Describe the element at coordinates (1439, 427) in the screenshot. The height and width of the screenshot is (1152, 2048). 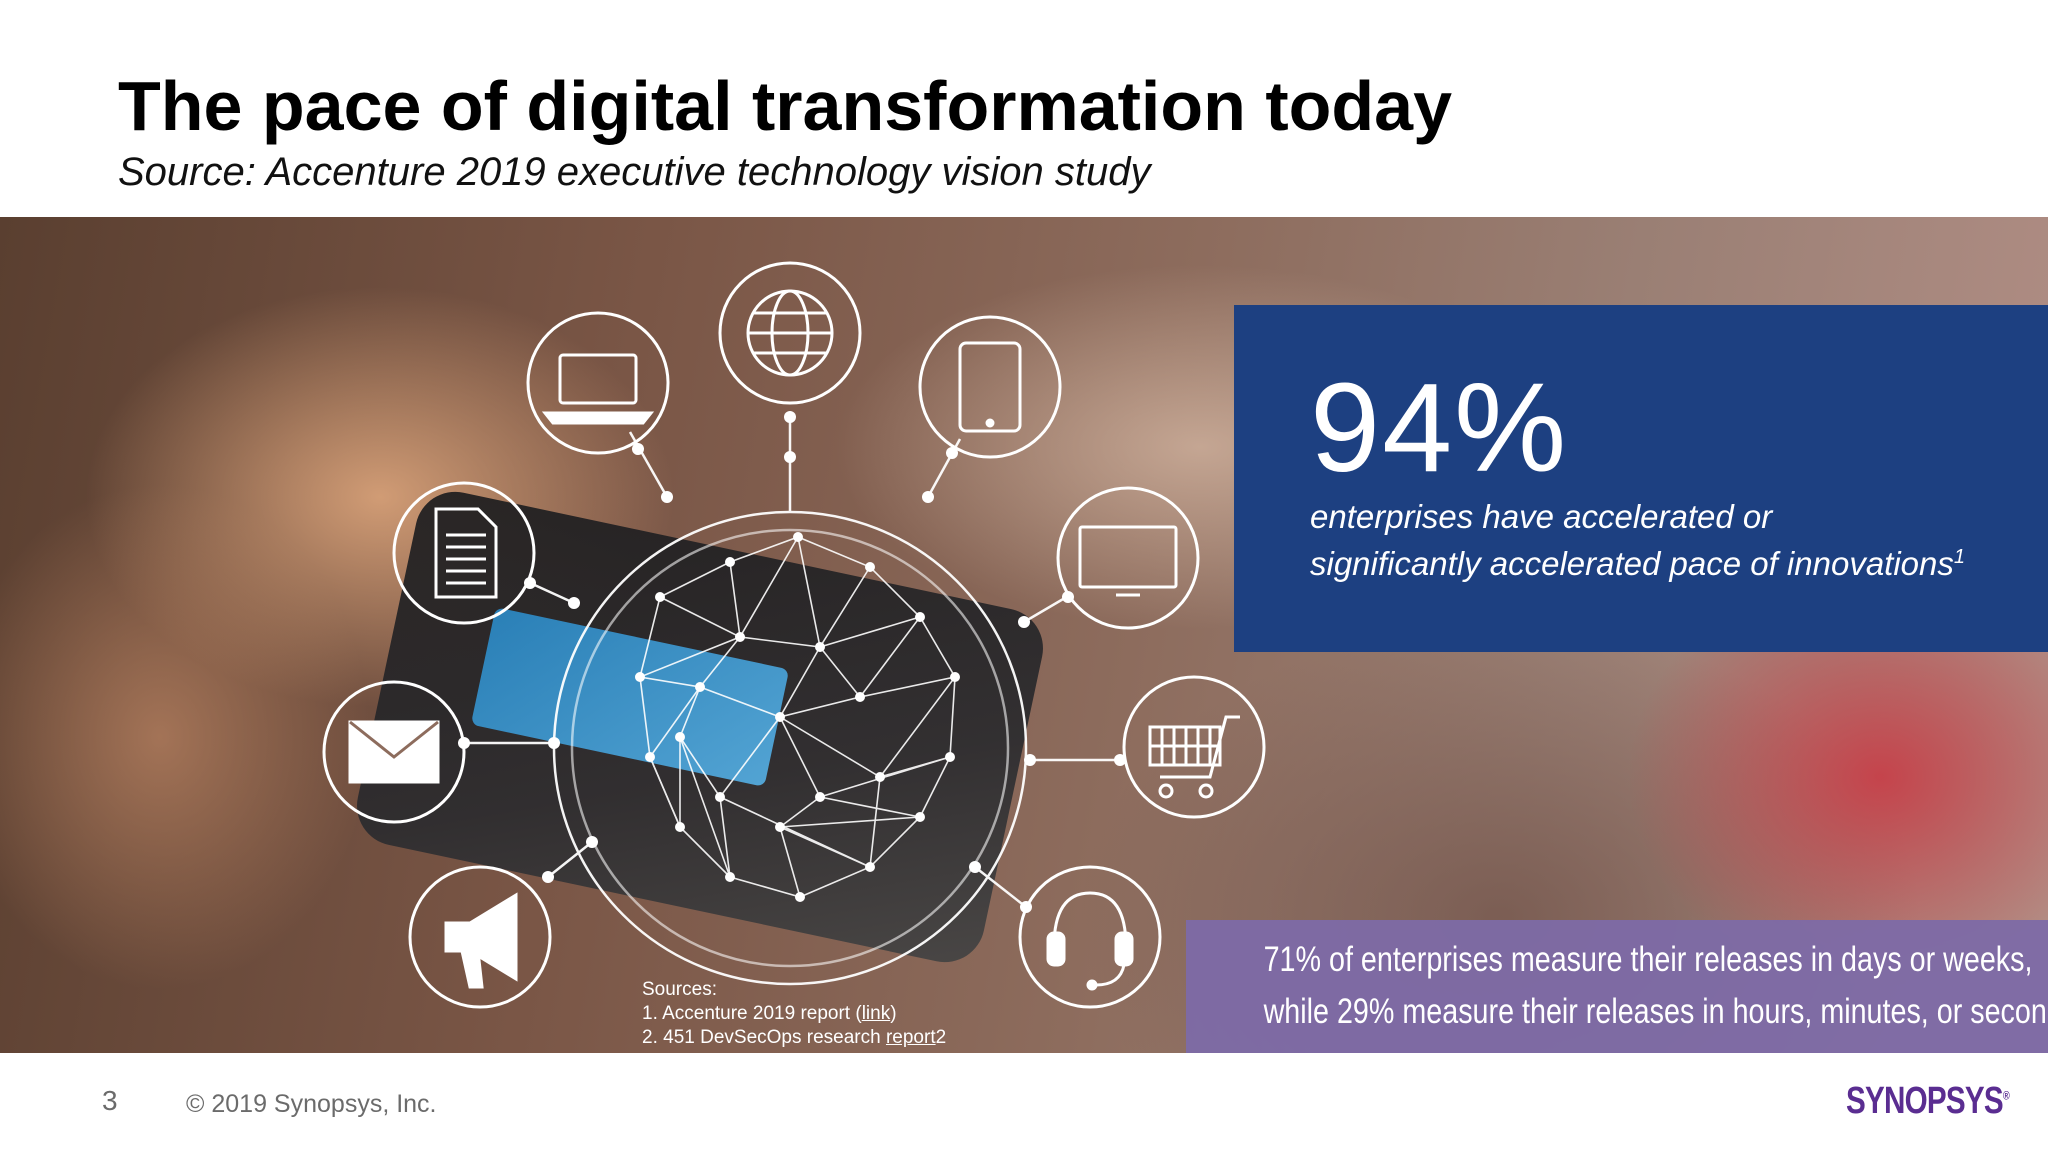
I see `stat-value: 94%` at that location.